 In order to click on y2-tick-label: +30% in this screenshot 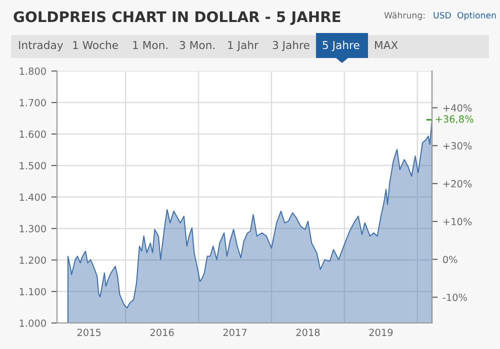, I will do `click(457, 146)`.